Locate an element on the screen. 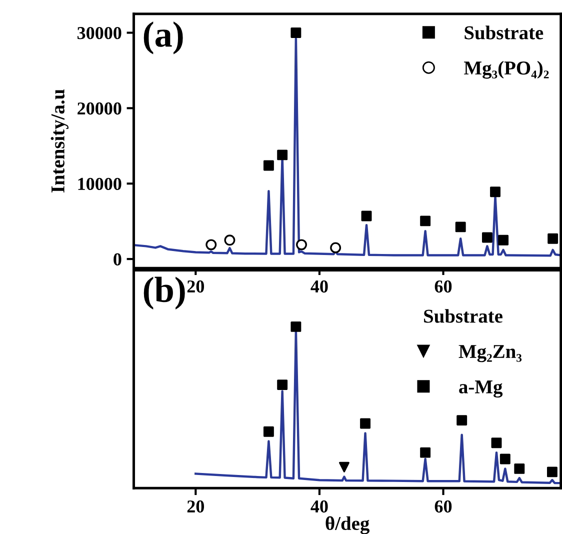 This screenshot has width=562, height=534. legend-label: Mg₃(PO₄)₂ is located at coordinates (506, 69).